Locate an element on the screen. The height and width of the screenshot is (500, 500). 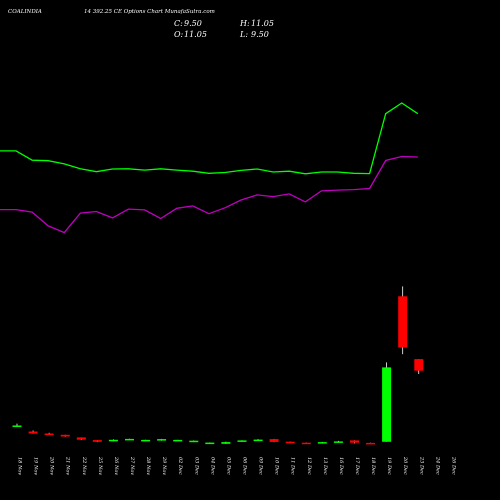
date-tick-label: 19 Dec is located at coordinates (389, 466).